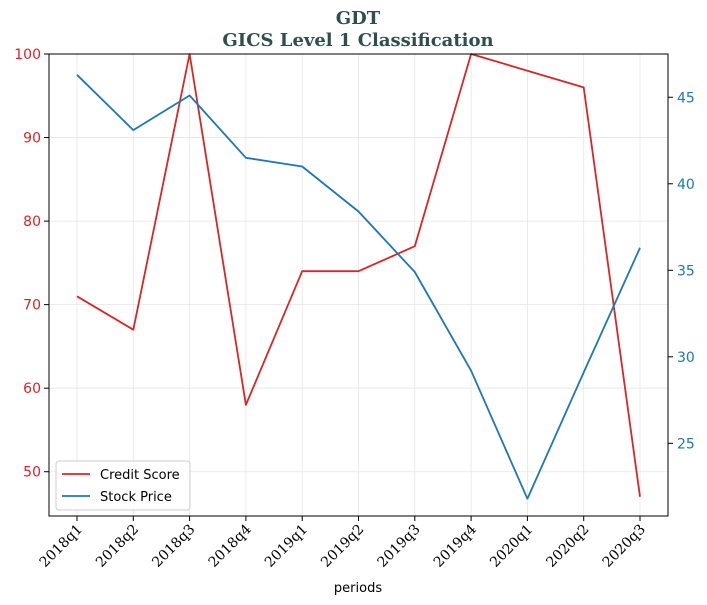 This screenshot has height=605, width=707. Describe the element at coordinates (136, 497) in the screenshot. I see `legend-label: Stock Price` at that location.